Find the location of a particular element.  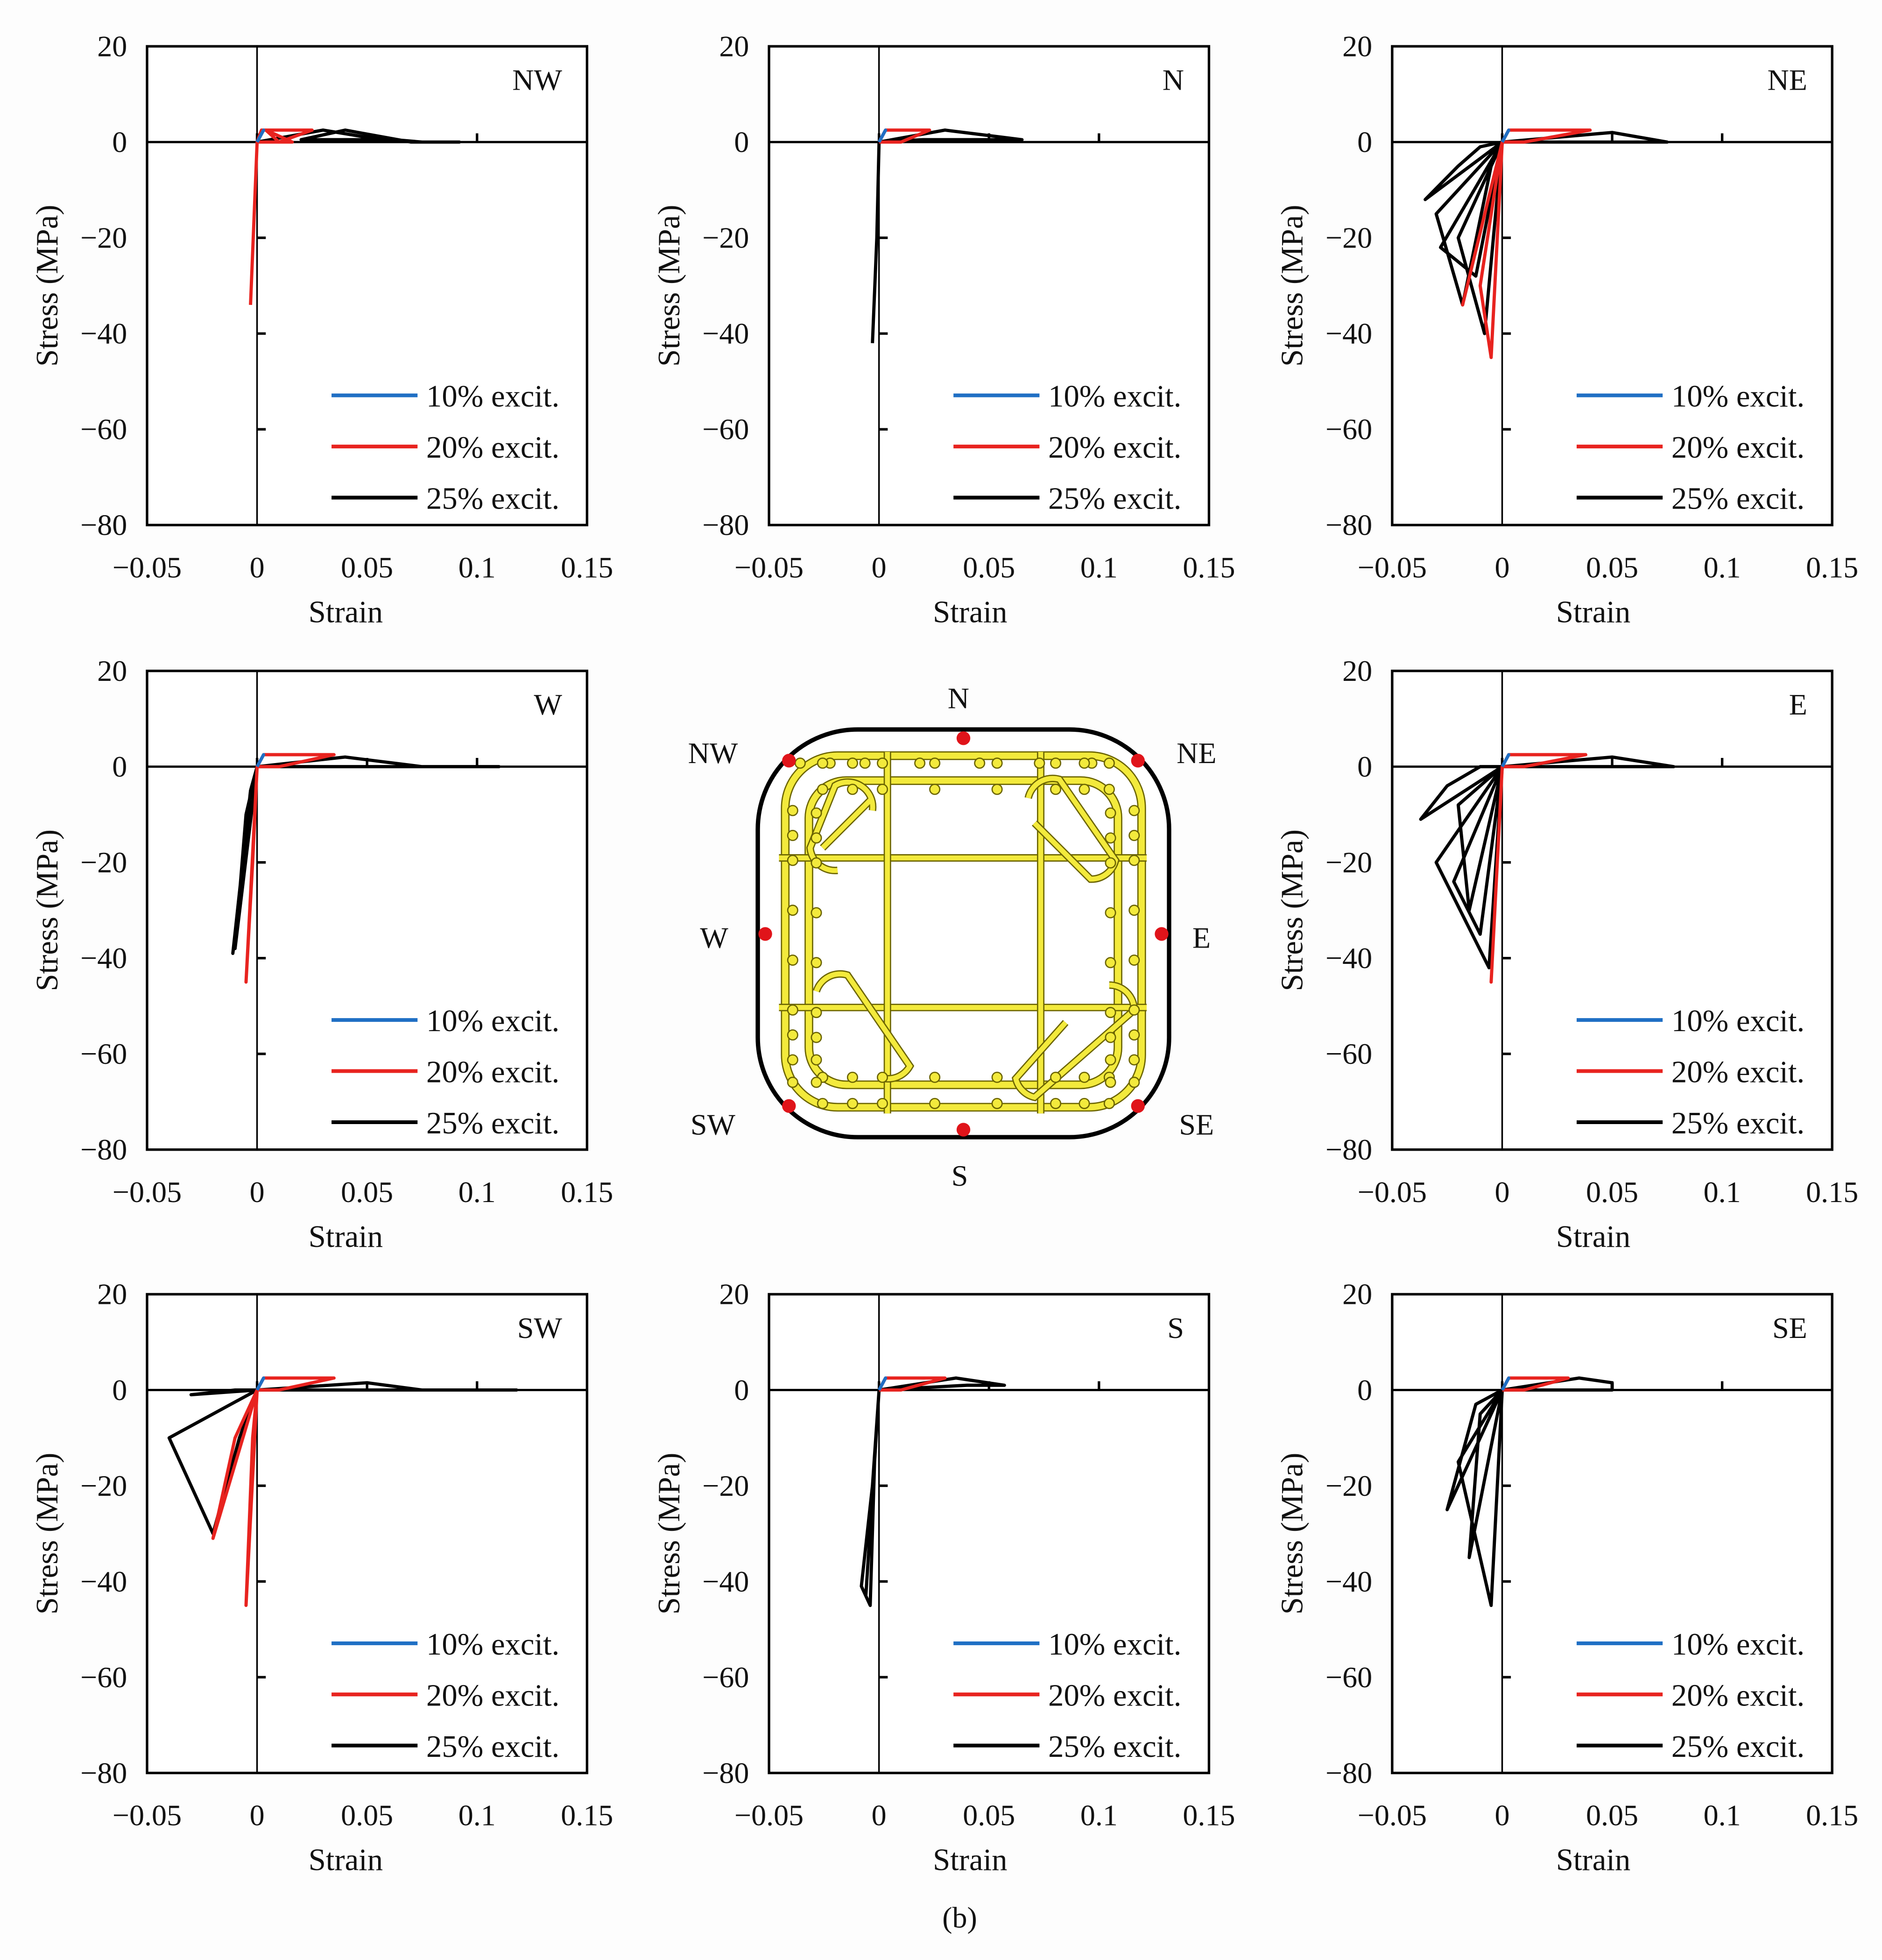

strain-gauge-sw is located at coordinates (789, 1106).